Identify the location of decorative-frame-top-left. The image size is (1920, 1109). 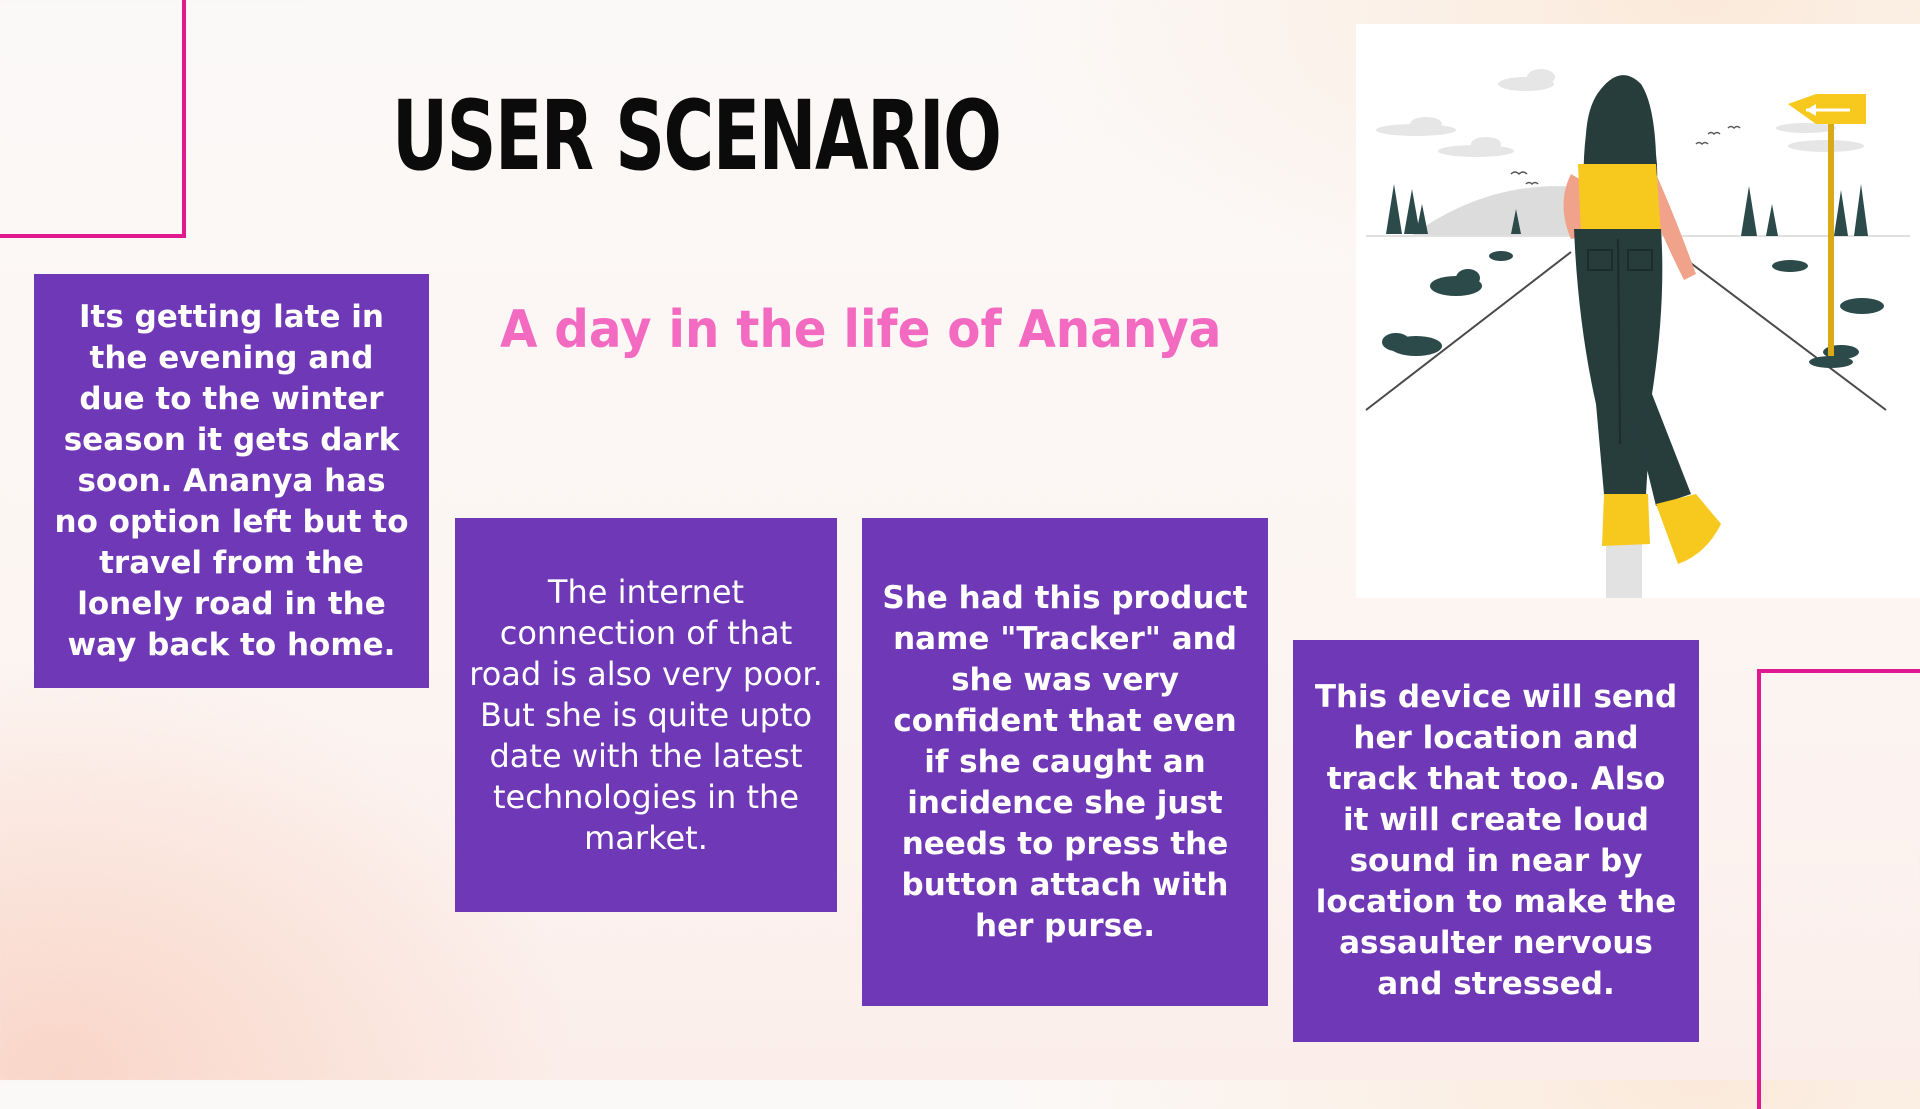
(93, 119).